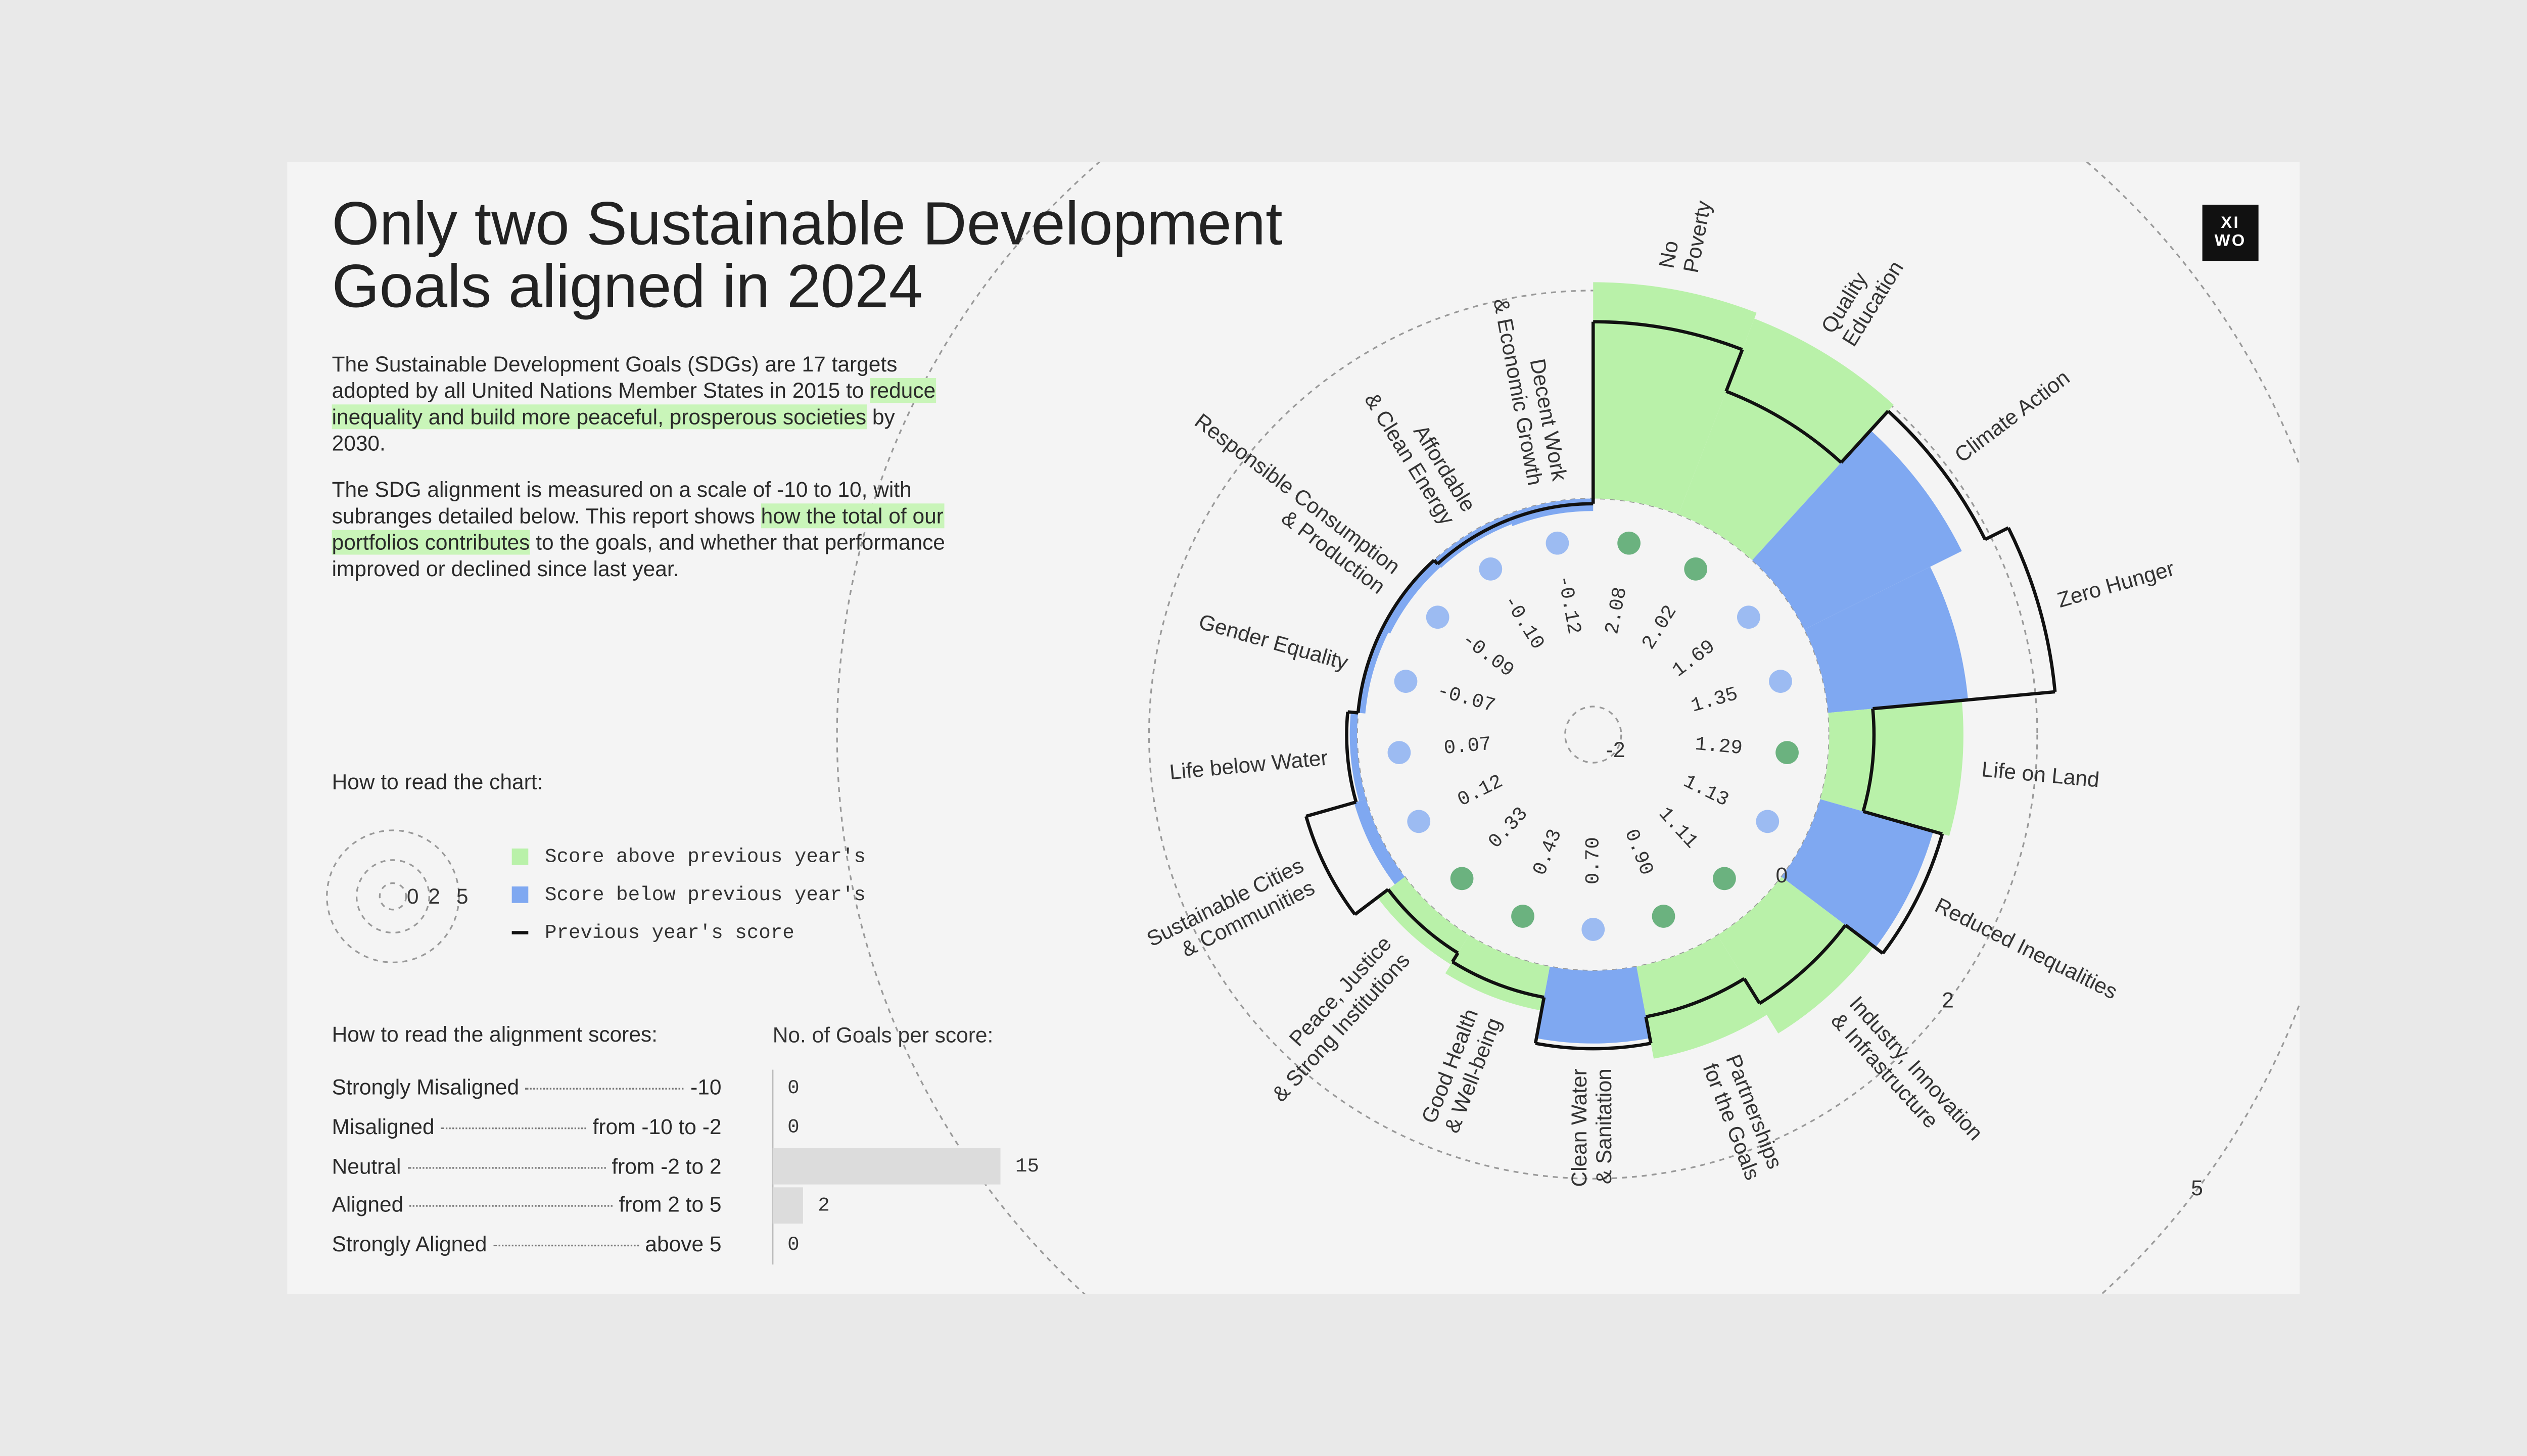 The width and height of the screenshot is (2527, 1456). I want to click on category-label: Life below Water, so click(1248, 765).